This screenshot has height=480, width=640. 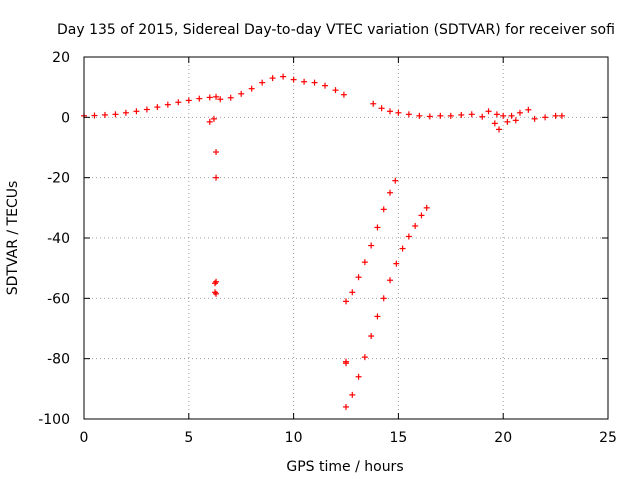 What do you see at coordinates (61, 58) in the screenshot?
I see `y-tick-label: 20` at bounding box center [61, 58].